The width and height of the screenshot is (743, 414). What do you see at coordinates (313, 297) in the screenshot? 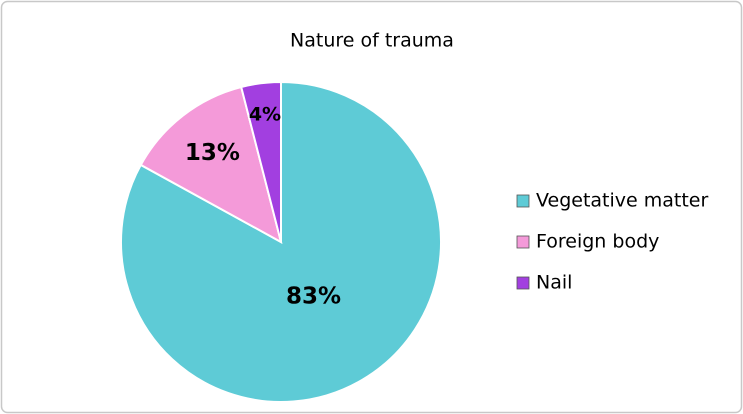
I see `data-label: 83%` at bounding box center [313, 297].